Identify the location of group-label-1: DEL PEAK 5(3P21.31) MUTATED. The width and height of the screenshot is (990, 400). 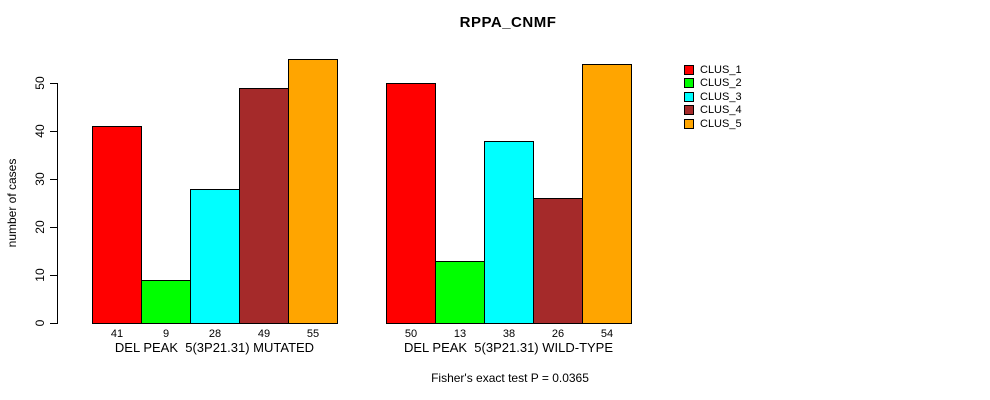
(214, 347).